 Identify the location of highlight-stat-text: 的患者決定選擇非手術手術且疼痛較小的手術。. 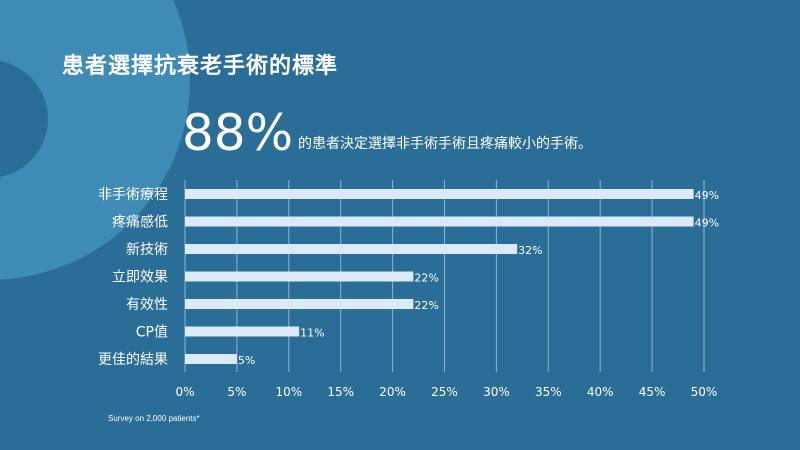
(445, 144).